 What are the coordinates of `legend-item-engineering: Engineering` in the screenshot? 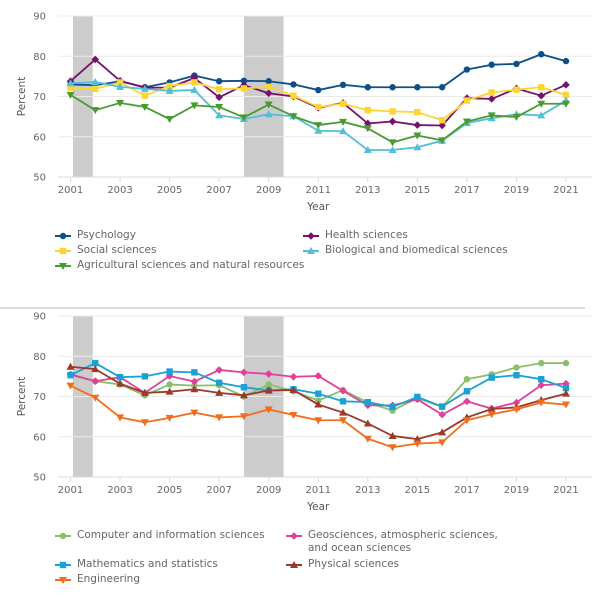 It's located at (170, 579).